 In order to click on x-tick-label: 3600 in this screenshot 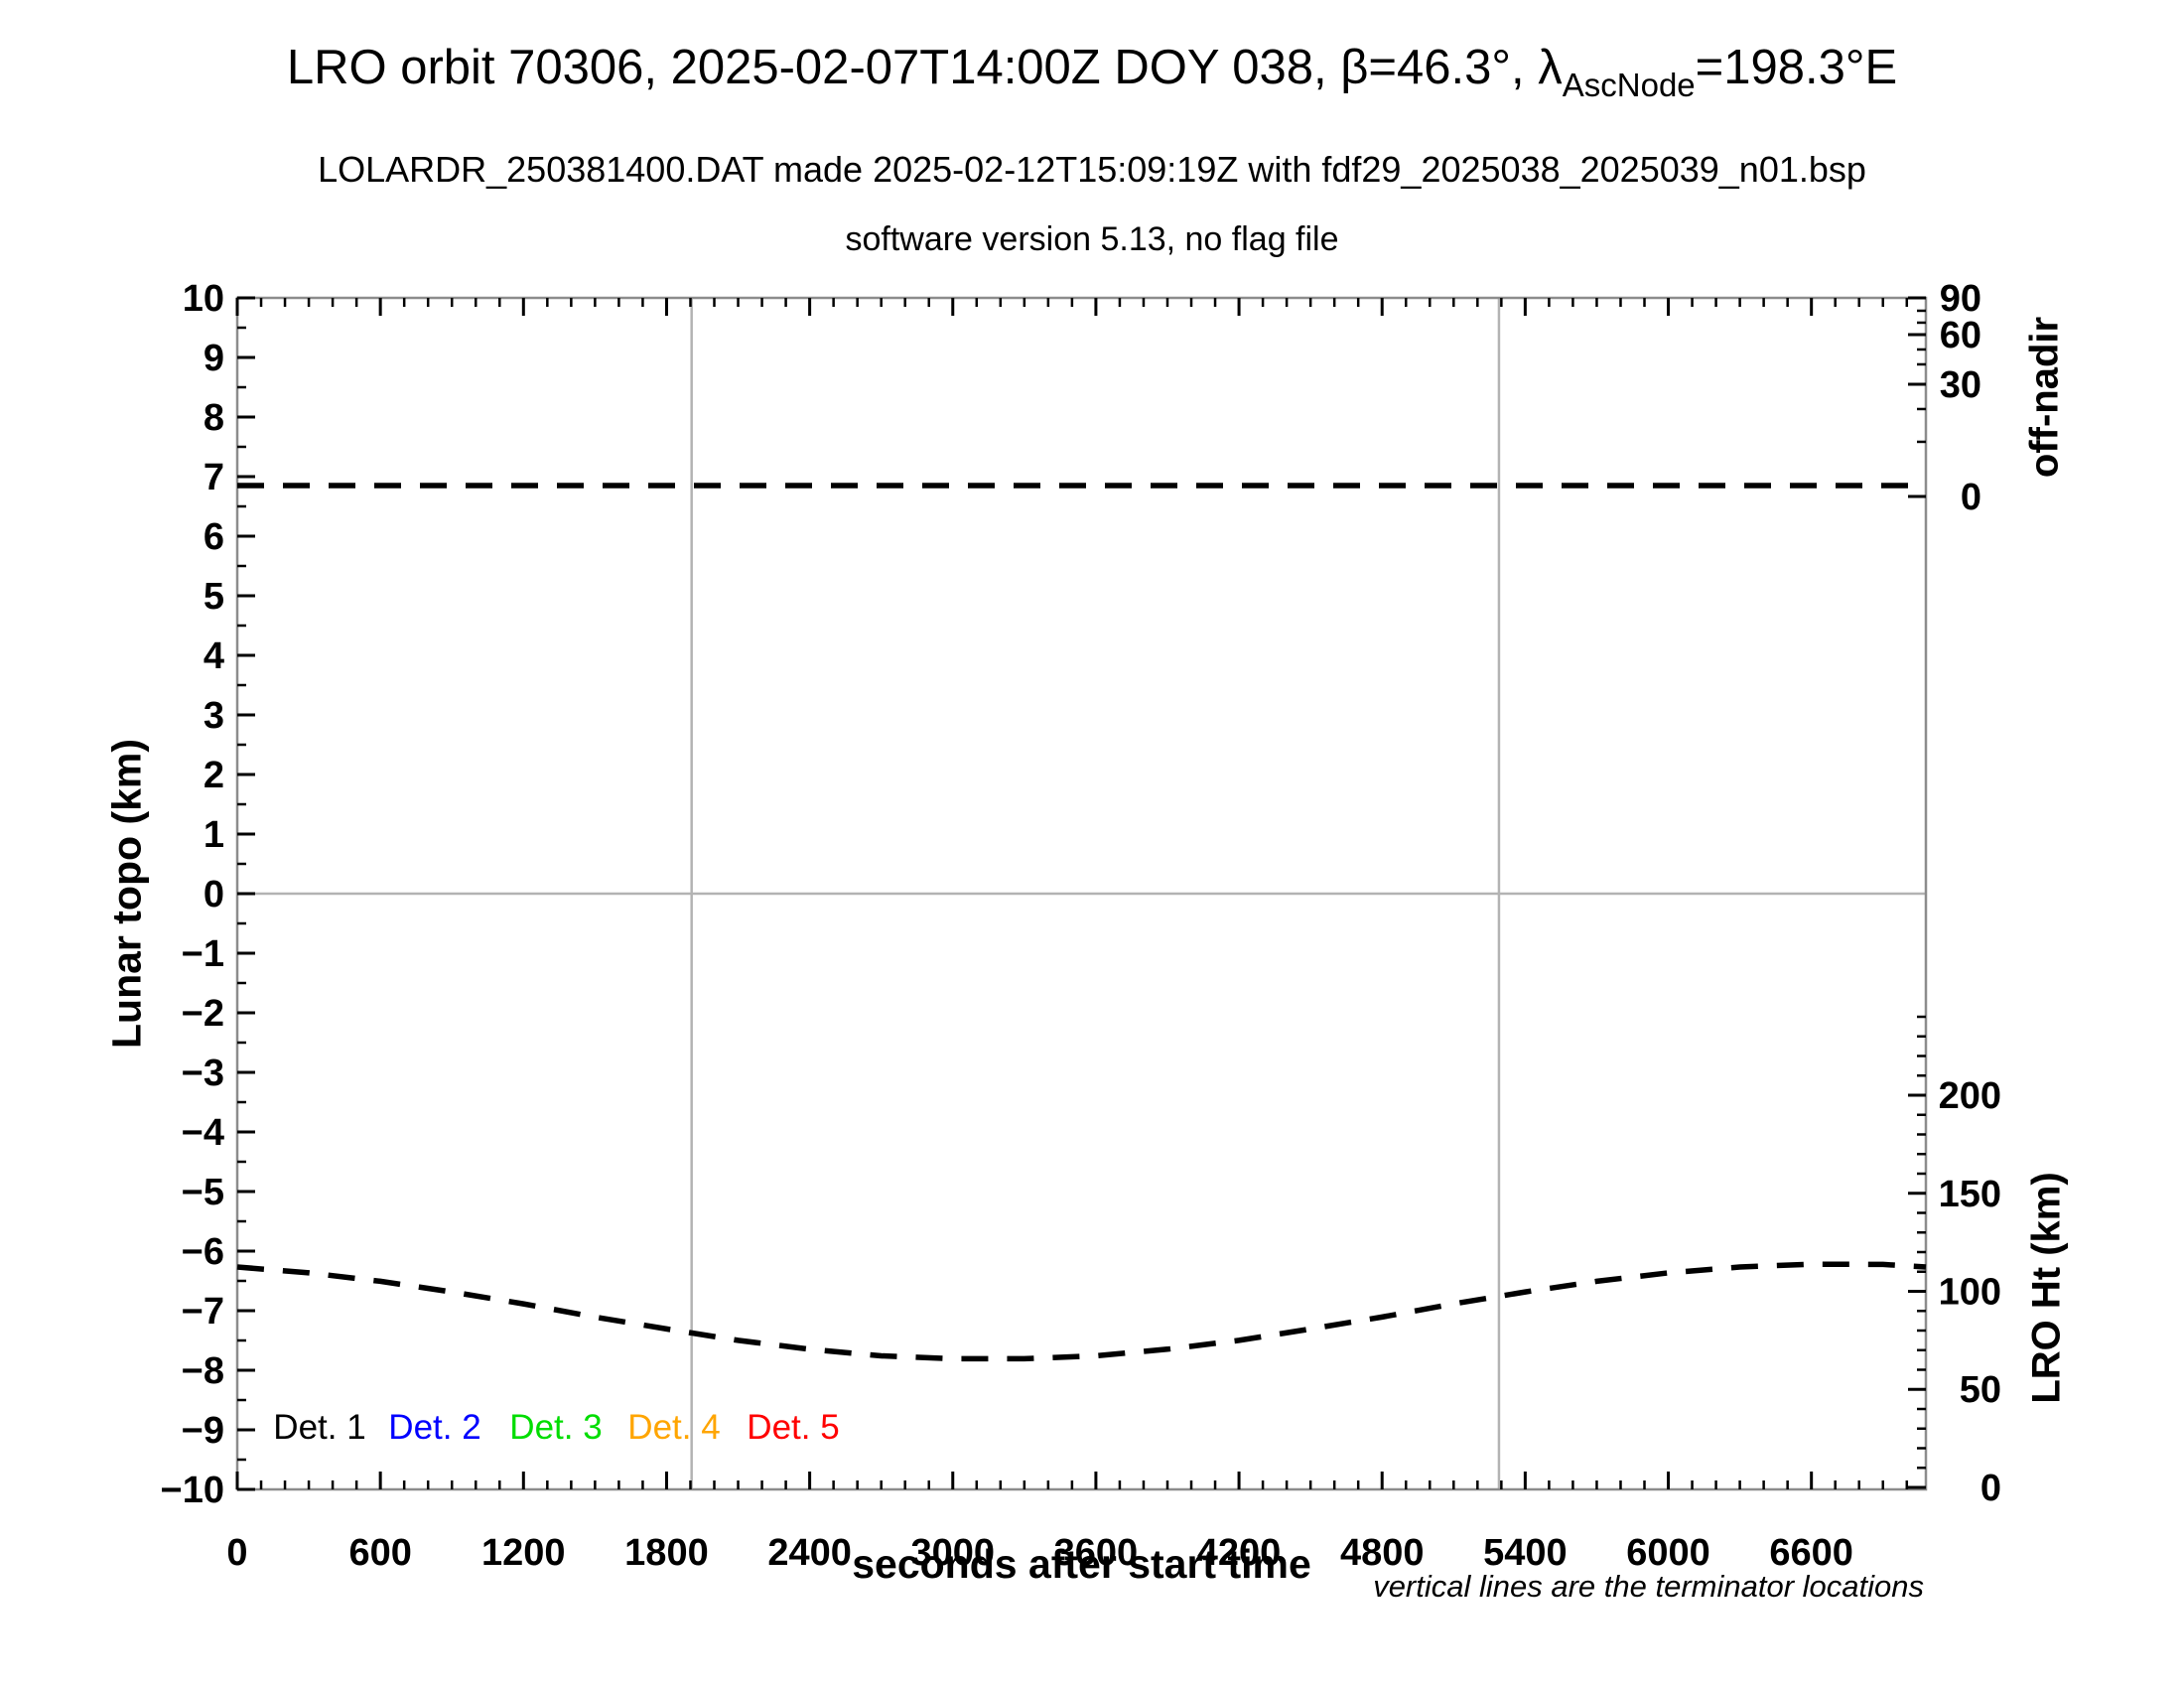, I will do `click(1096, 1553)`.